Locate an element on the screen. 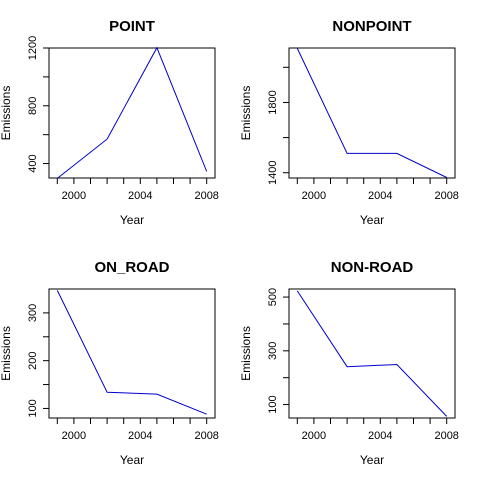 Image resolution: width=480 pixels, height=480 pixels. y-tick-label: 1800 is located at coordinates (273, 102).